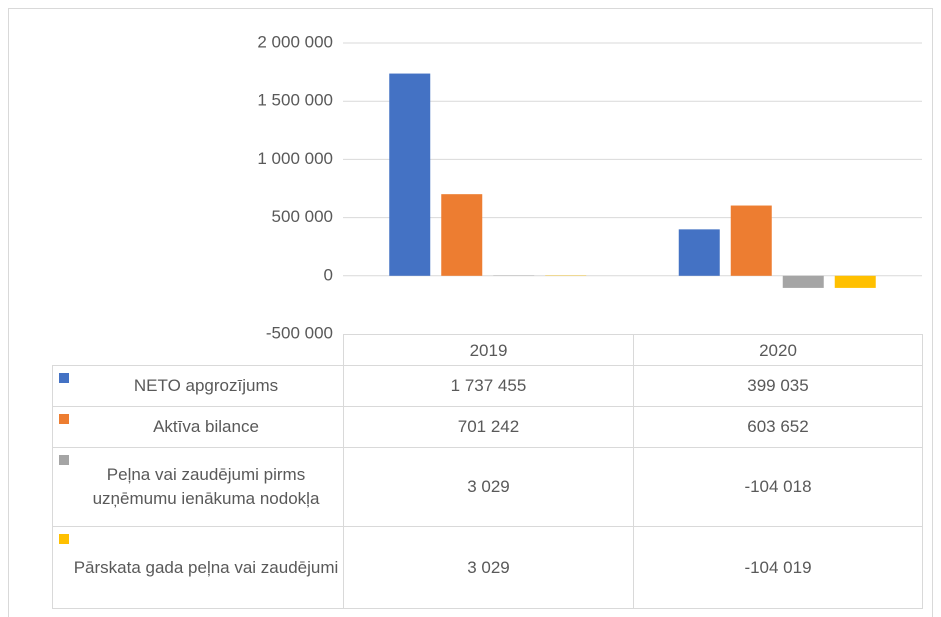 This screenshot has width=941, height=617. Describe the element at coordinates (295, 100) in the screenshot. I see `y-tick-label: 1 500 000` at that location.